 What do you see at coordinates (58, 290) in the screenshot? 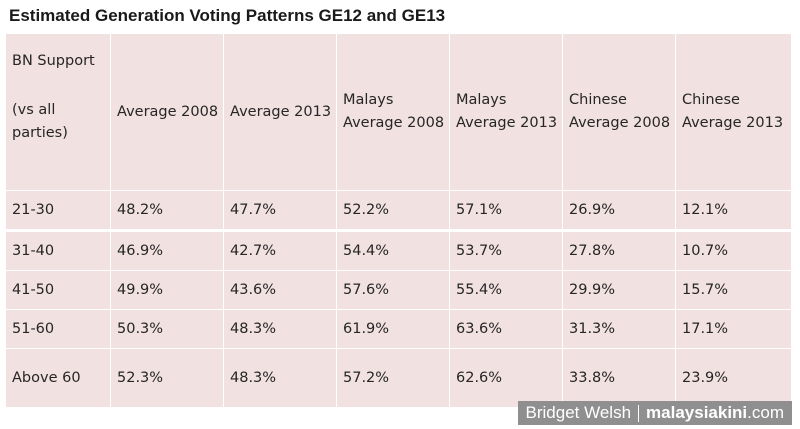
I see `row-label: 41-50` at bounding box center [58, 290].